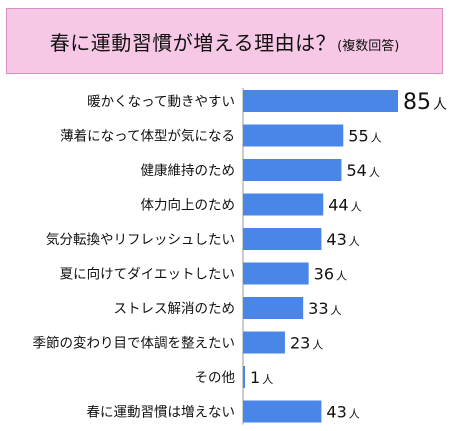 This screenshot has width=452, height=431. What do you see at coordinates (188, 170) in the screenshot?
I see `category-label: 健康維持のため` at bounding box center [188, 170].